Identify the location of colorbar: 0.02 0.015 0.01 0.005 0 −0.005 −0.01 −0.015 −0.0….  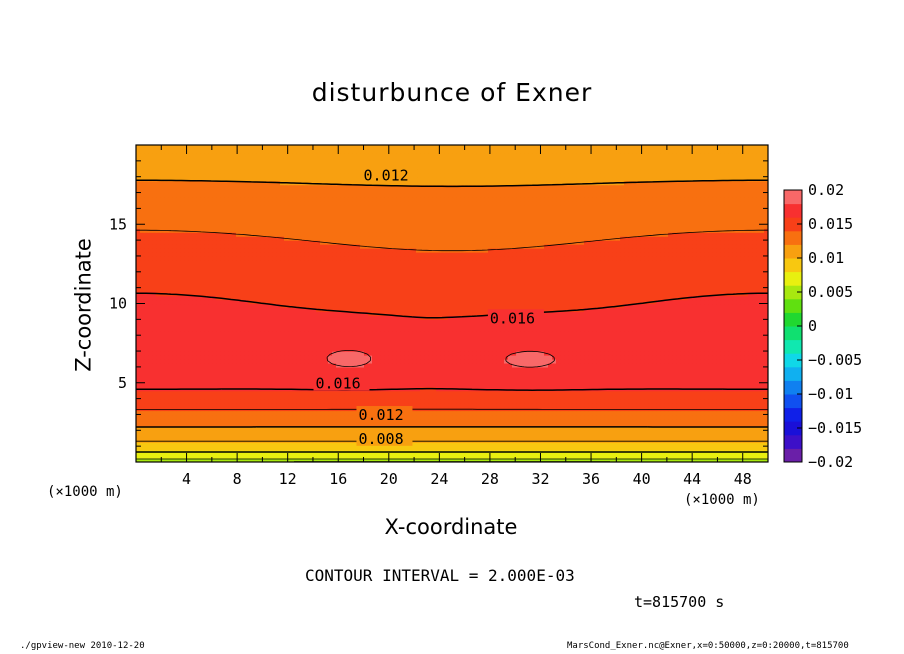
(822, 326).